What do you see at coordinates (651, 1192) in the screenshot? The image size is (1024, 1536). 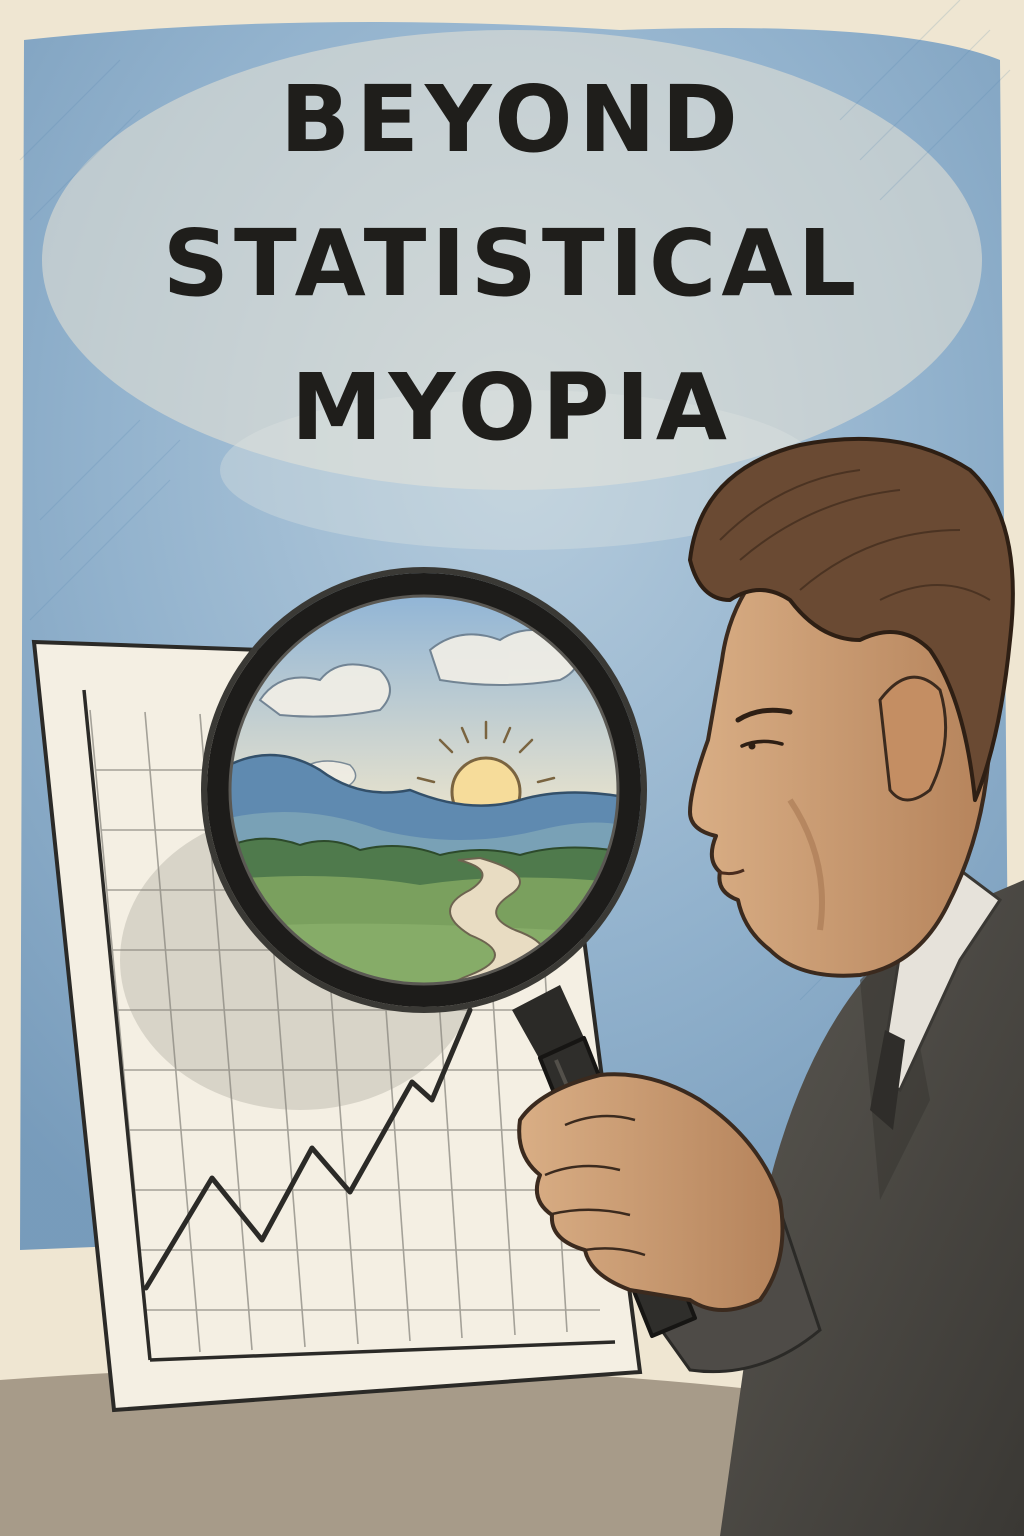 I see `fingers` at bounding box center [651, 1192].